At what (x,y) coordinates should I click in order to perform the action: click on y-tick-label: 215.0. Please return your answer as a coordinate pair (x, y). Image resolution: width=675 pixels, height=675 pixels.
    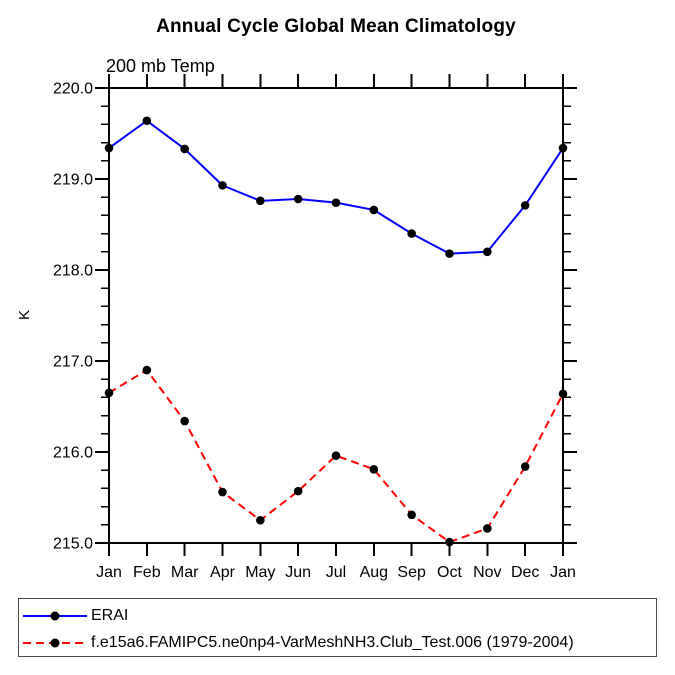
    Looking at the image, I should click on (73, 544).